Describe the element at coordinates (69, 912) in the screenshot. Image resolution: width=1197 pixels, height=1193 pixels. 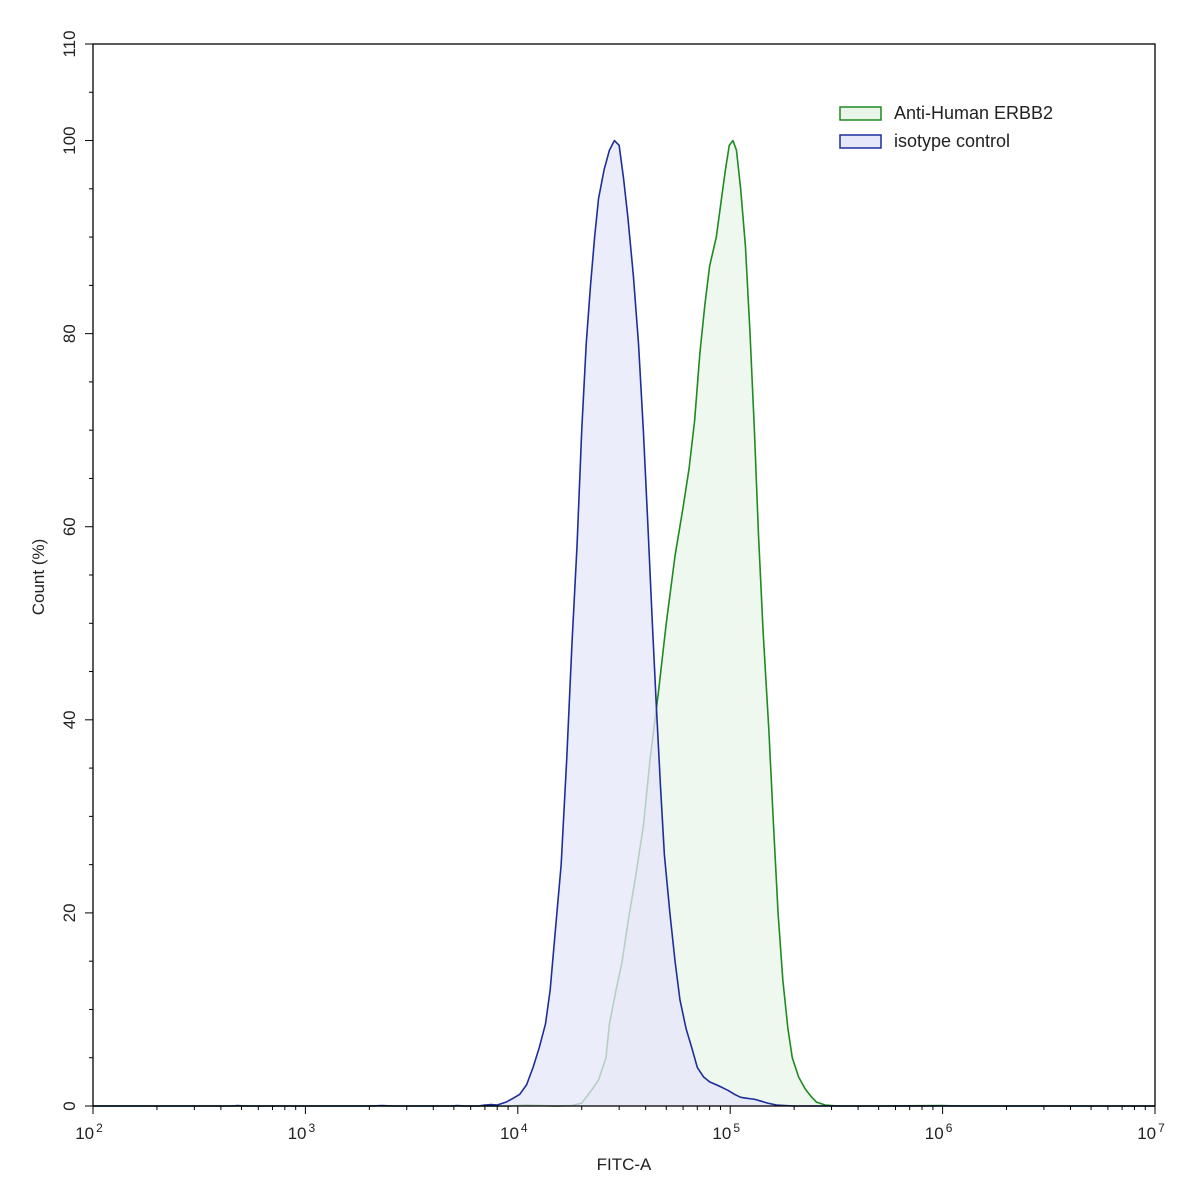
I see `y-tick-label: 20` at that location.